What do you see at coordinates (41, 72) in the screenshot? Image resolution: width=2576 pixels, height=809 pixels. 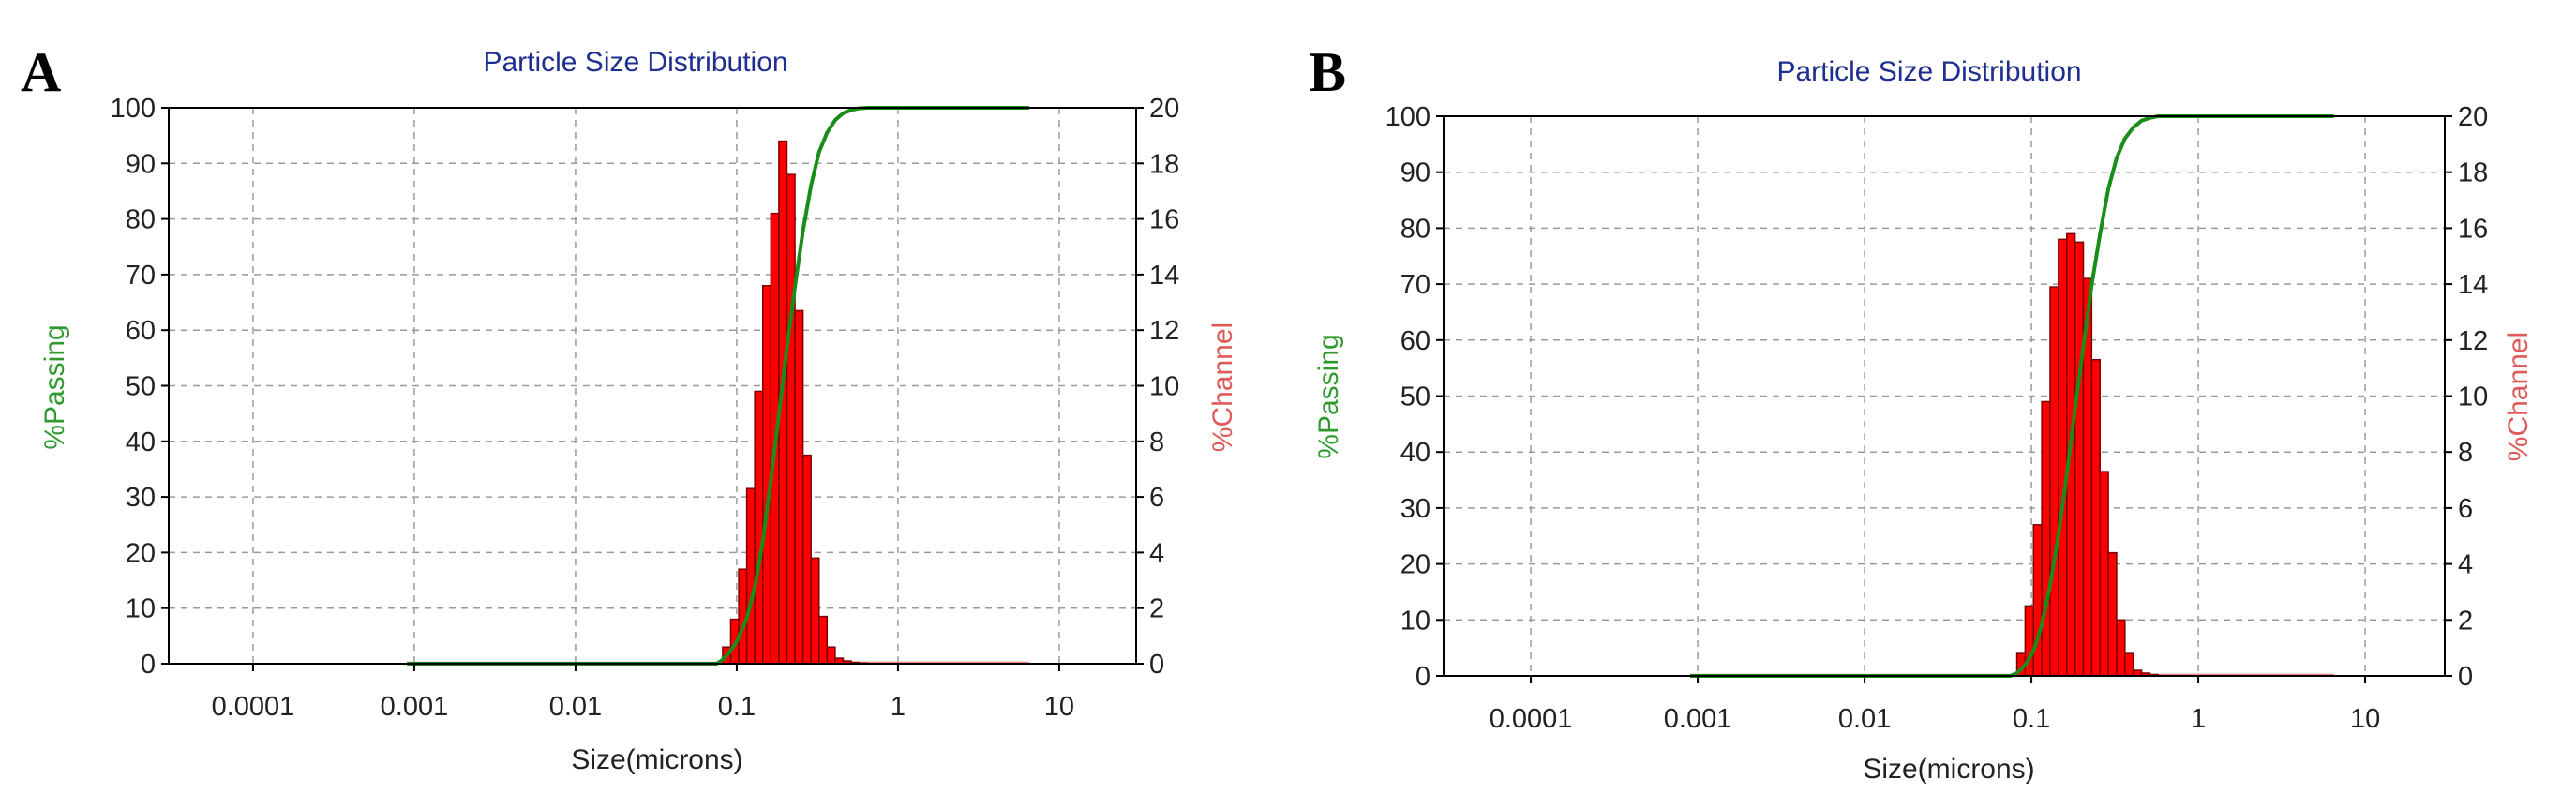 I see `panel-label: A` at bounding box center [41, 72].